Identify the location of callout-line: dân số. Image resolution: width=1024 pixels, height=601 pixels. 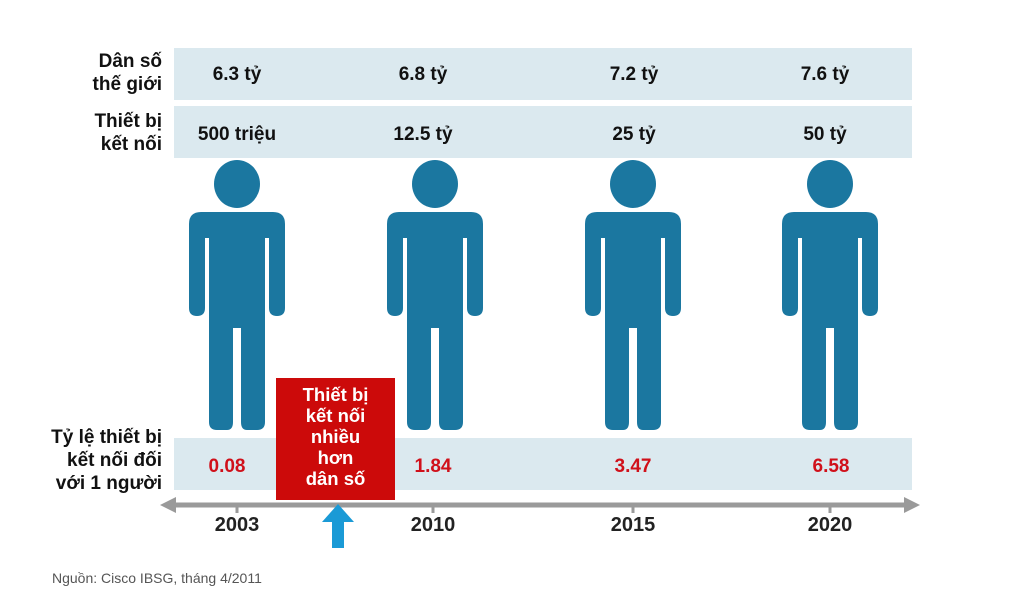
(335, 478).